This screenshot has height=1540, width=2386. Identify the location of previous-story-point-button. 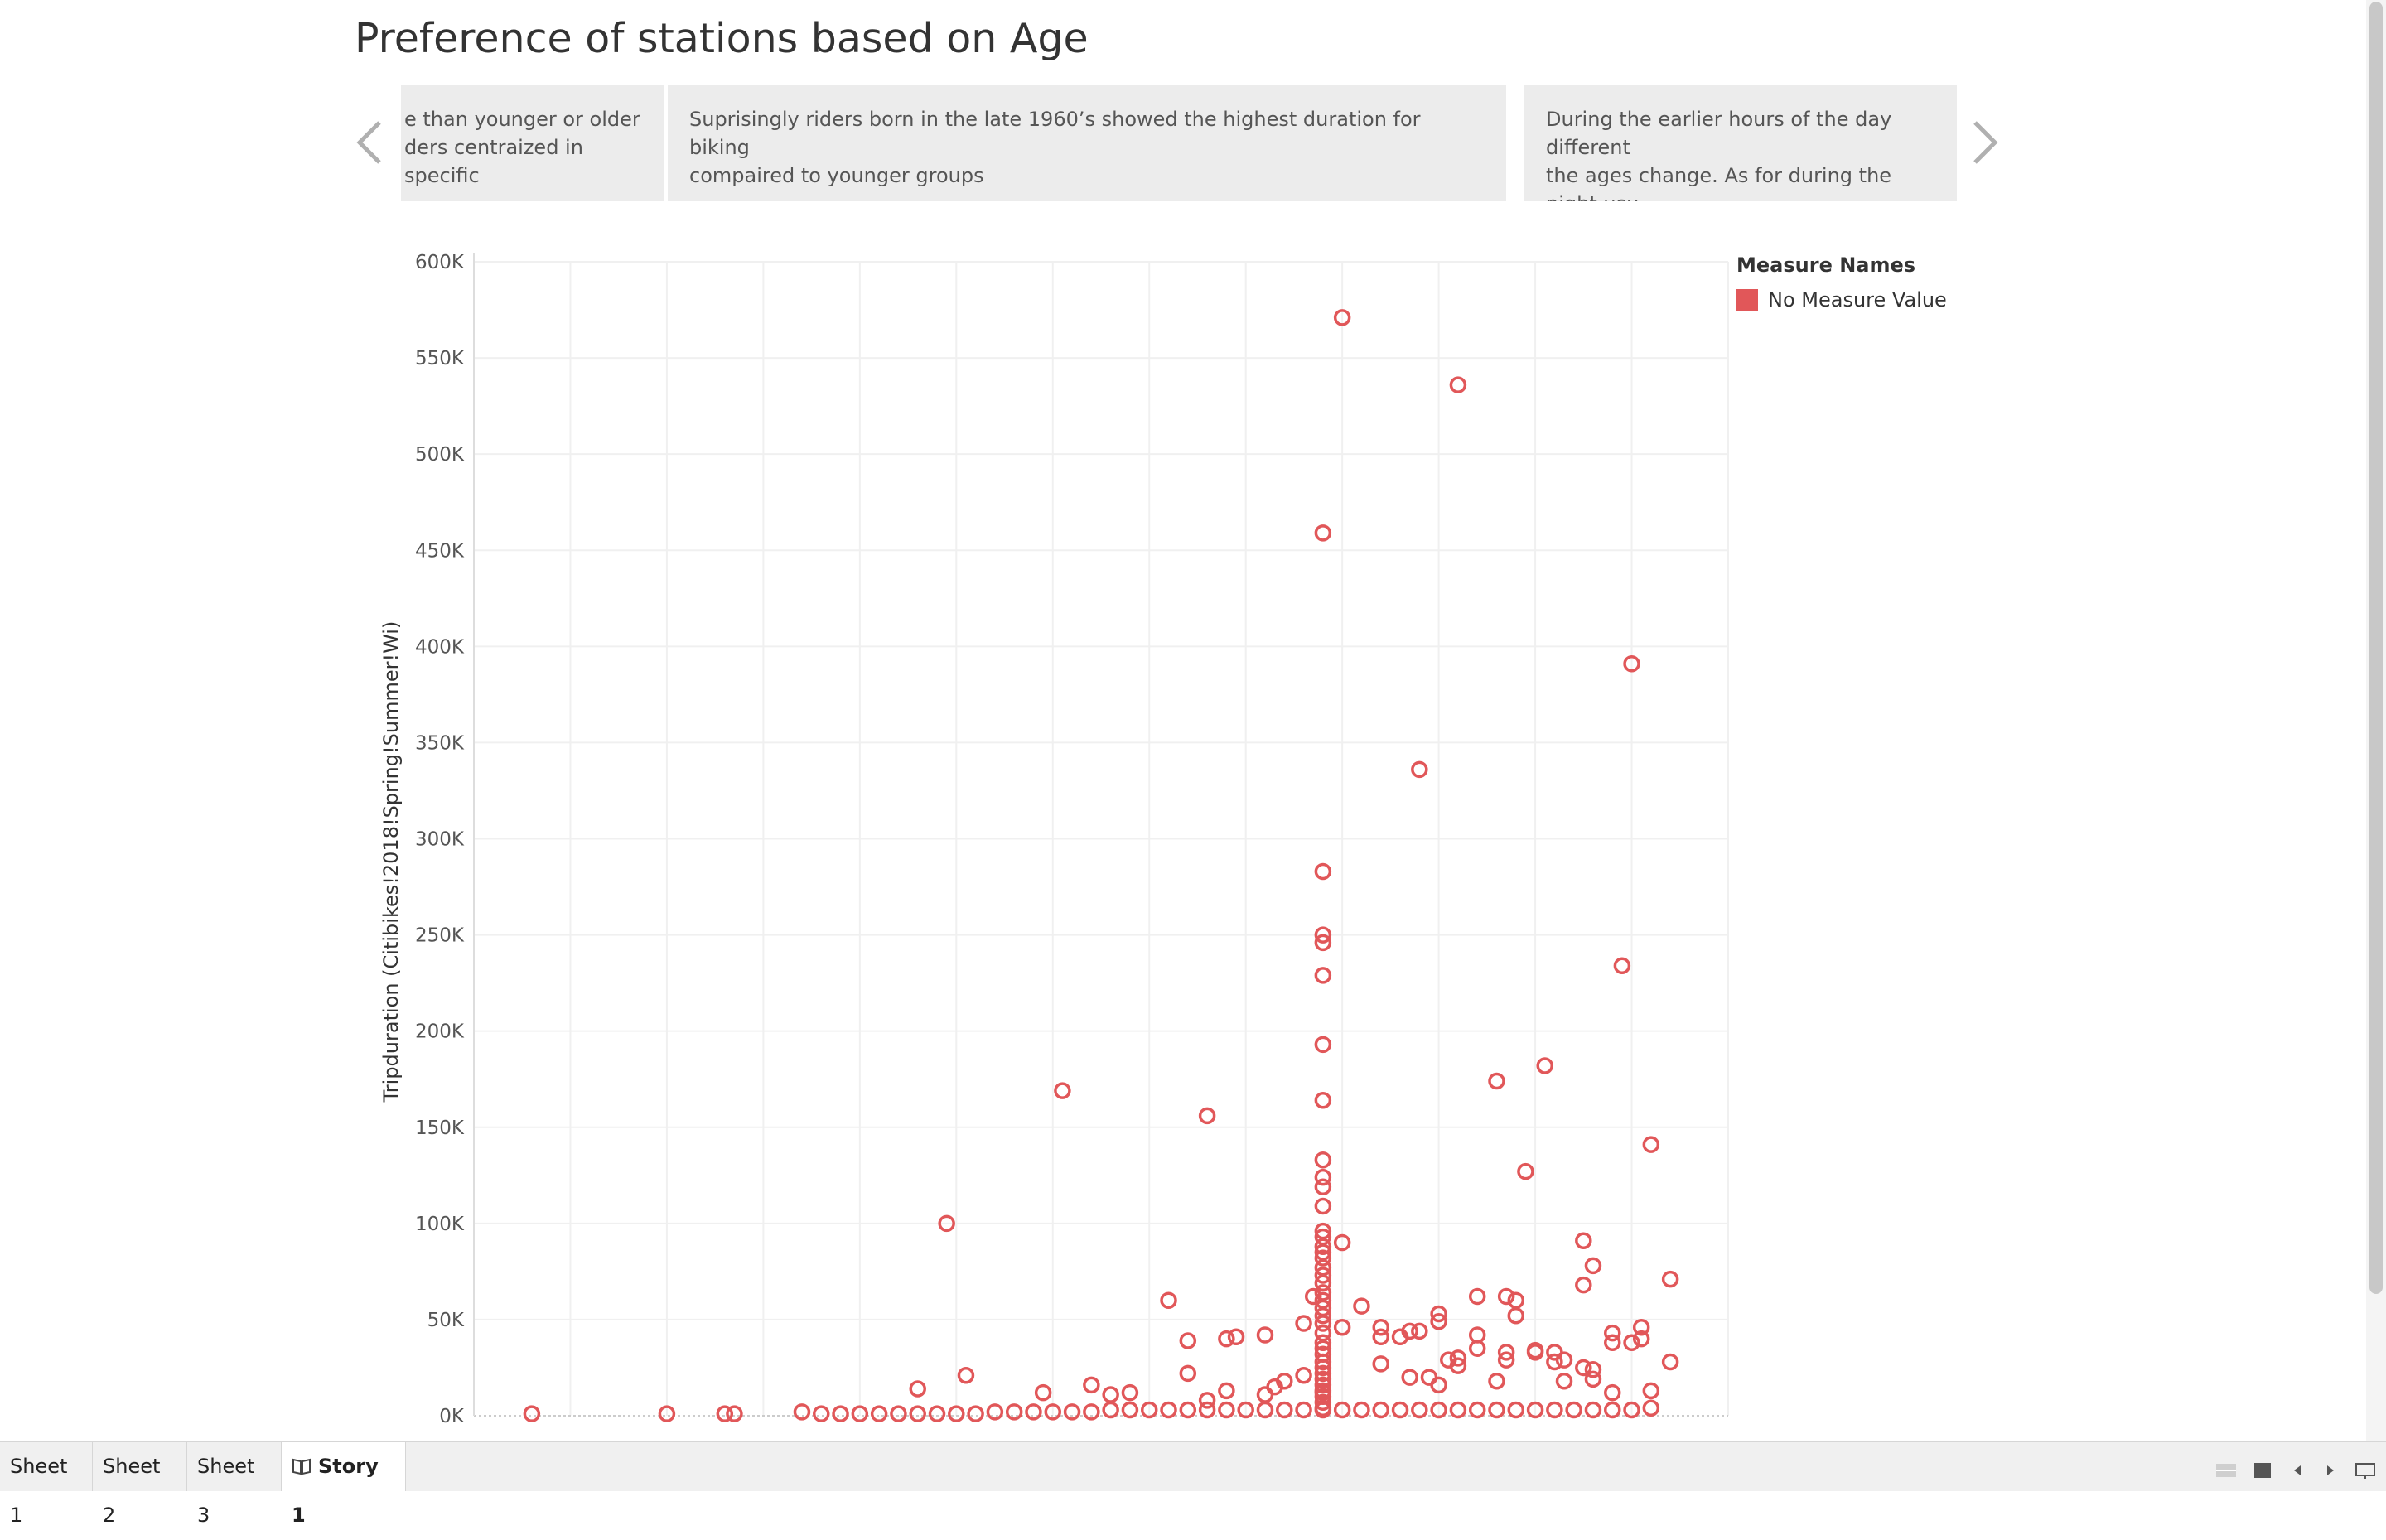
(371, 142).